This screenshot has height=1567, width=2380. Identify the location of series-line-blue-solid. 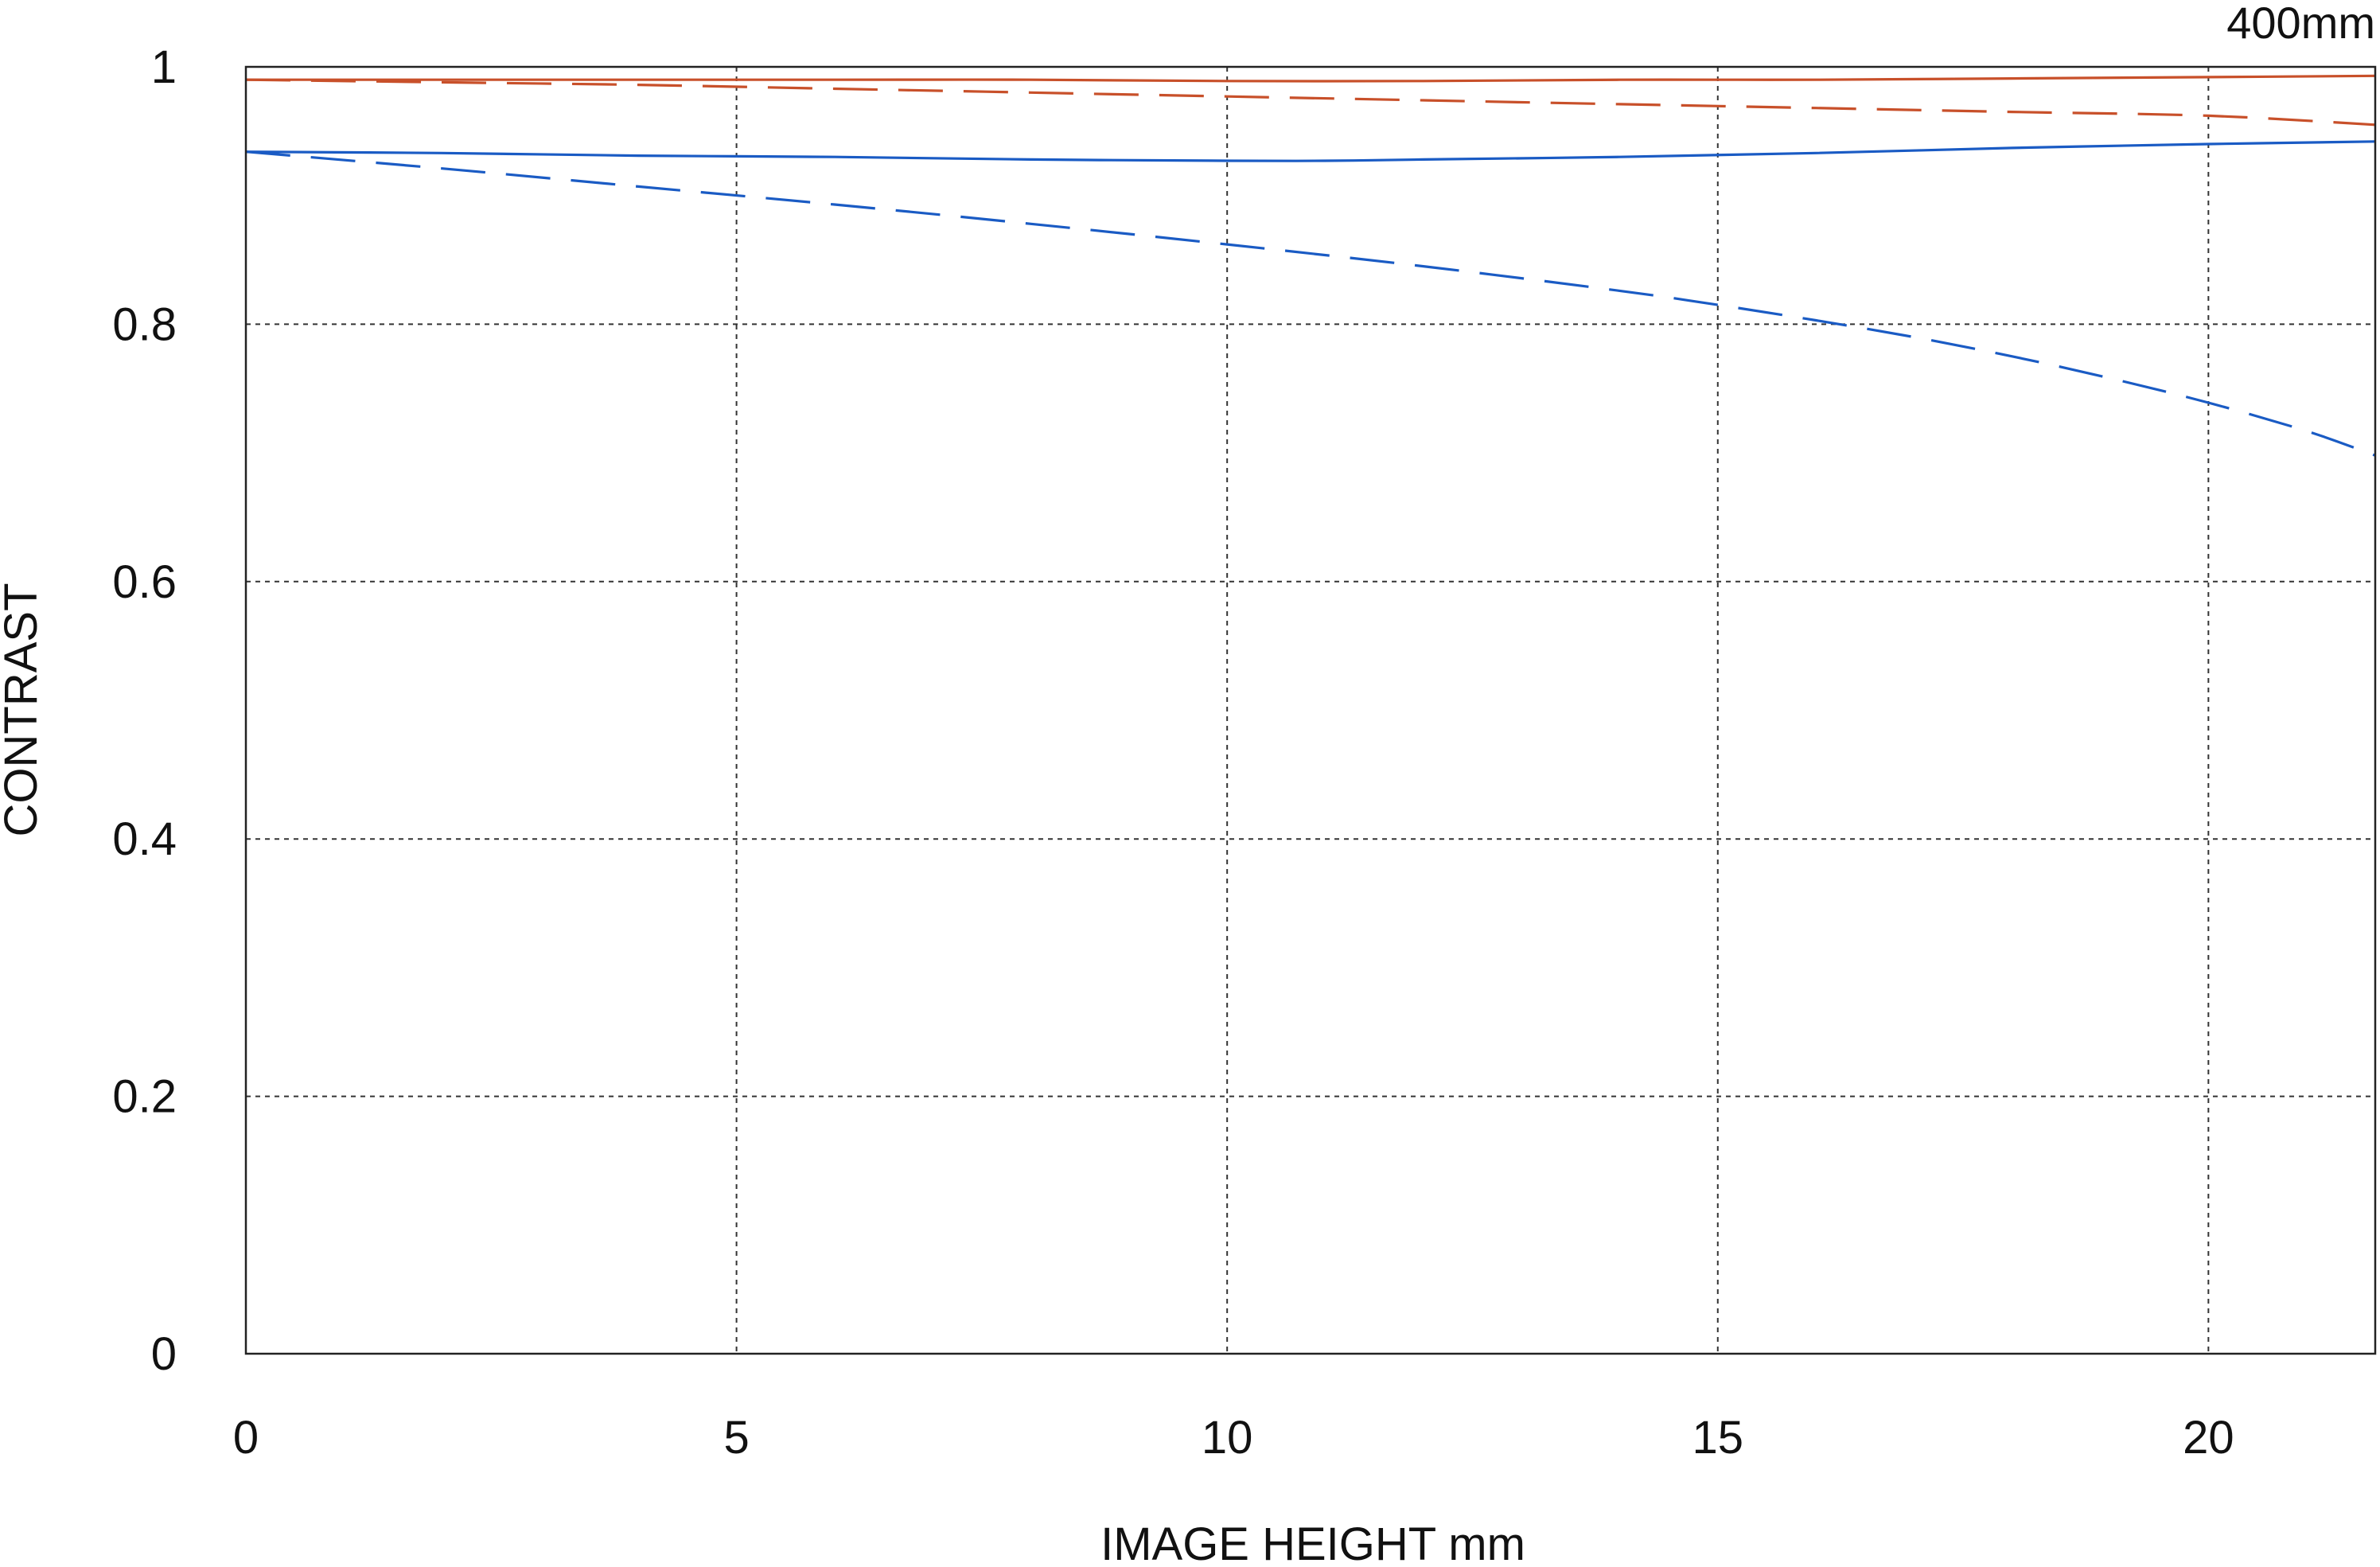
(1311, 151).